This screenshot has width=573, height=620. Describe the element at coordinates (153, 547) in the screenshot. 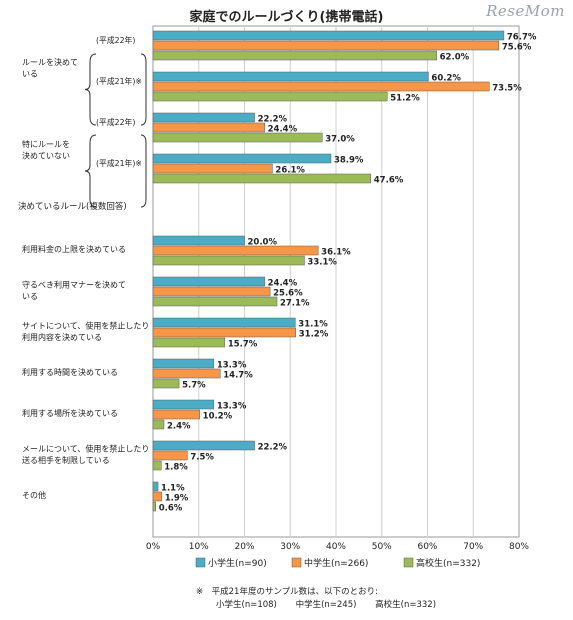

I see `x-tick-label: 0%` at that location.